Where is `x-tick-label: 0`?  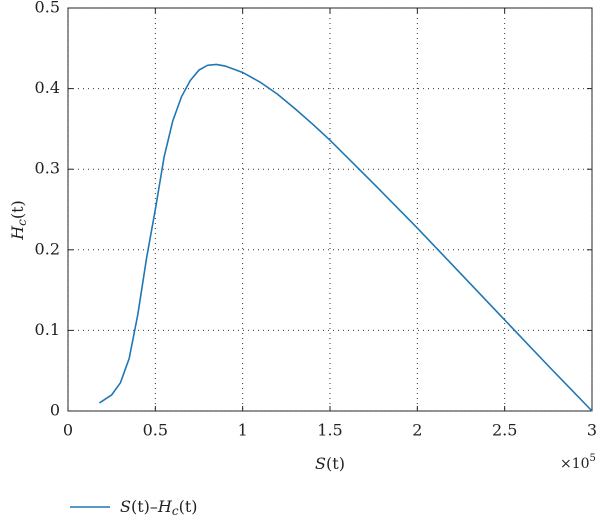 x-tick-label: 0 is located at coordinates (68, 430).